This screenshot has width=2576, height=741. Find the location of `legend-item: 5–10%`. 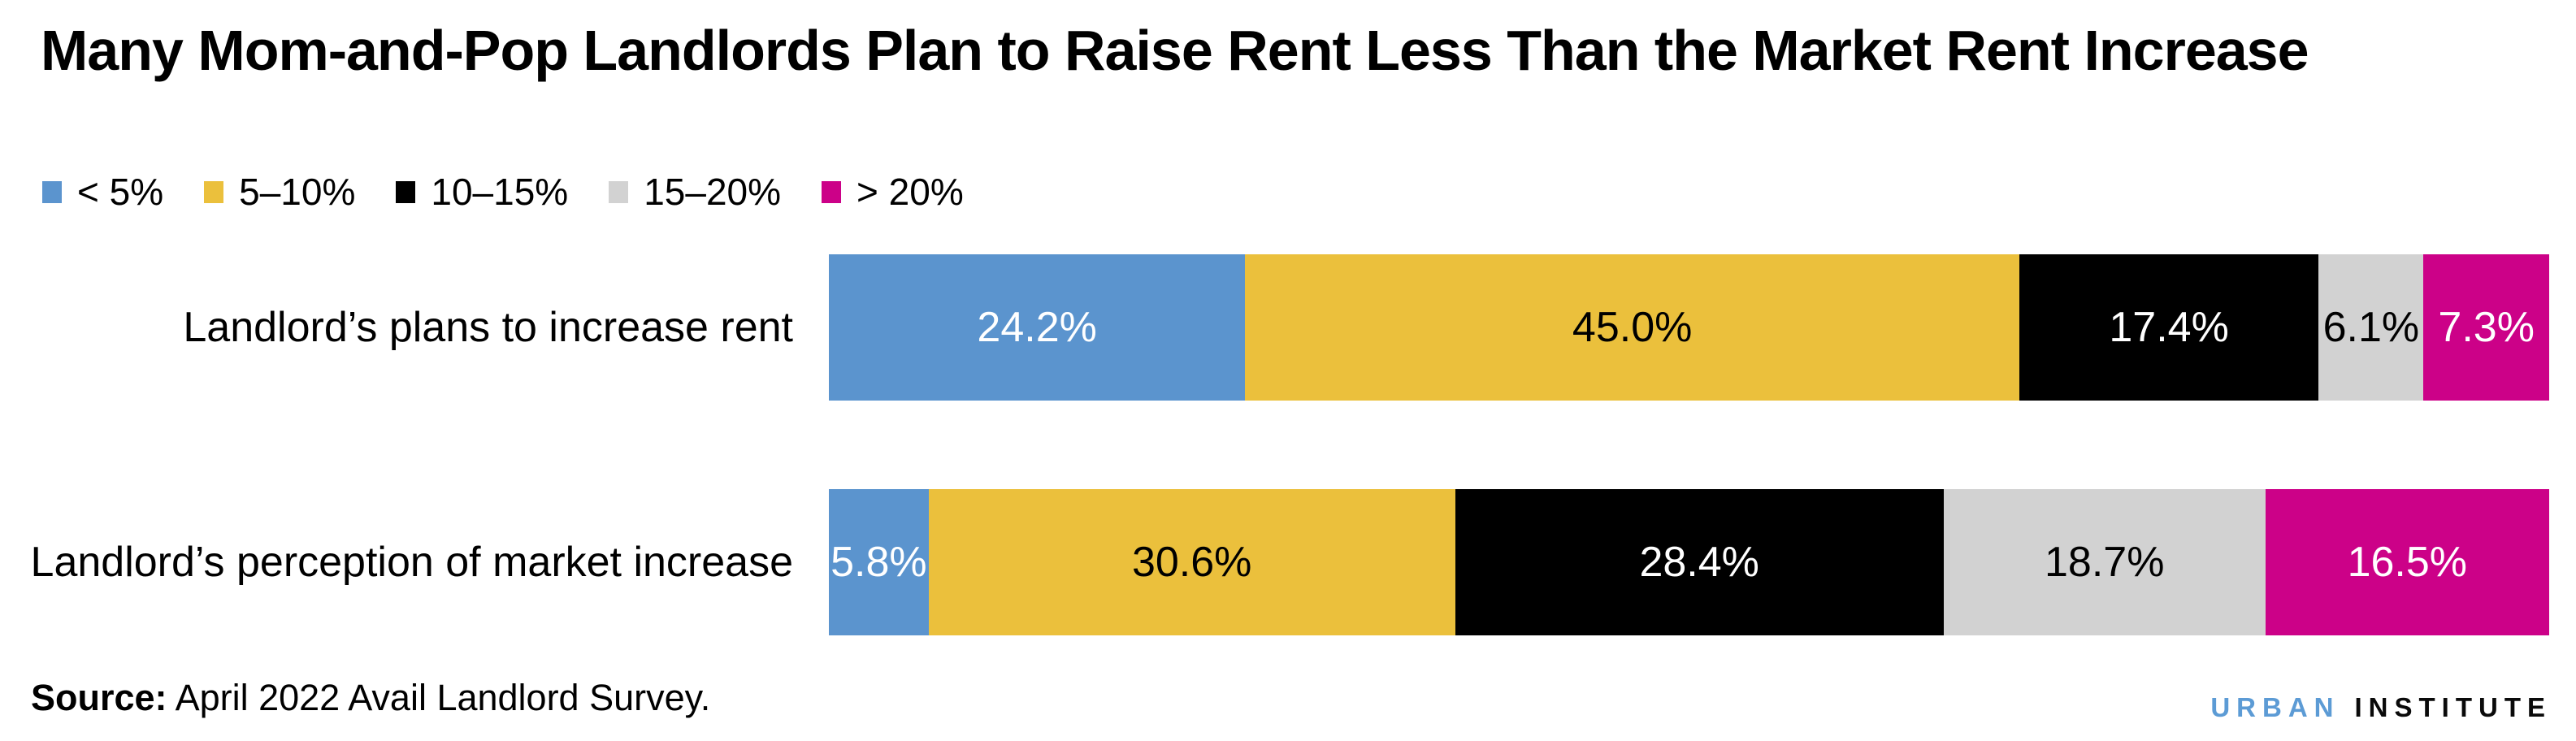

legend-item: 5–10% is located at coordinates (279, 192).